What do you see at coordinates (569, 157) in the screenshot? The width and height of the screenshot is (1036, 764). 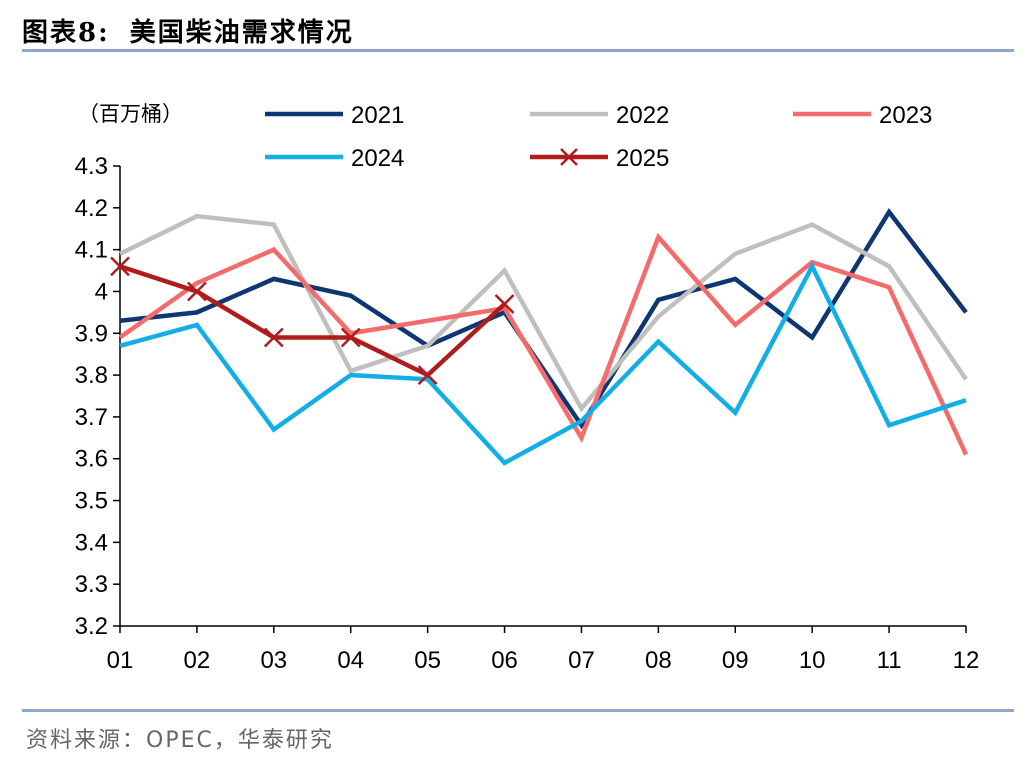 I see `legend-marker-icon` at bounding box center [569, 157].